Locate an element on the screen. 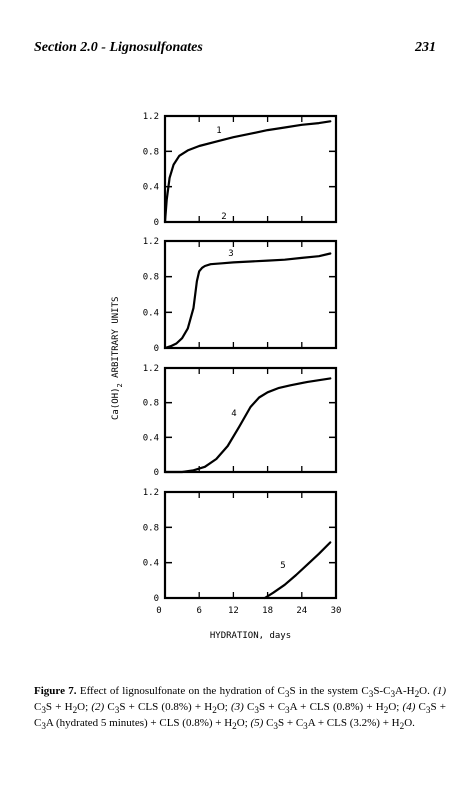 This screenshot has width=472, height=800. y-axis-label: Ca(OH)2 ARBITRARY UNITS is located at coordinates (117, 358).